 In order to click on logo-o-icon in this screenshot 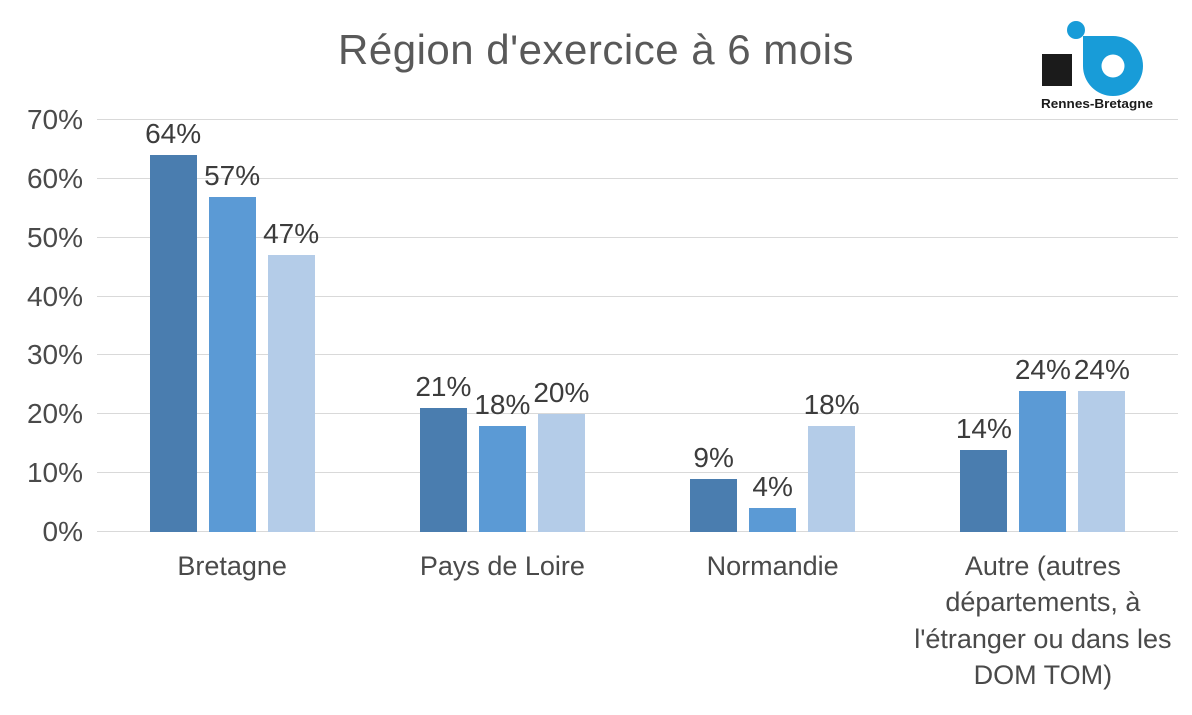, I will do `click(1113, 66)`.